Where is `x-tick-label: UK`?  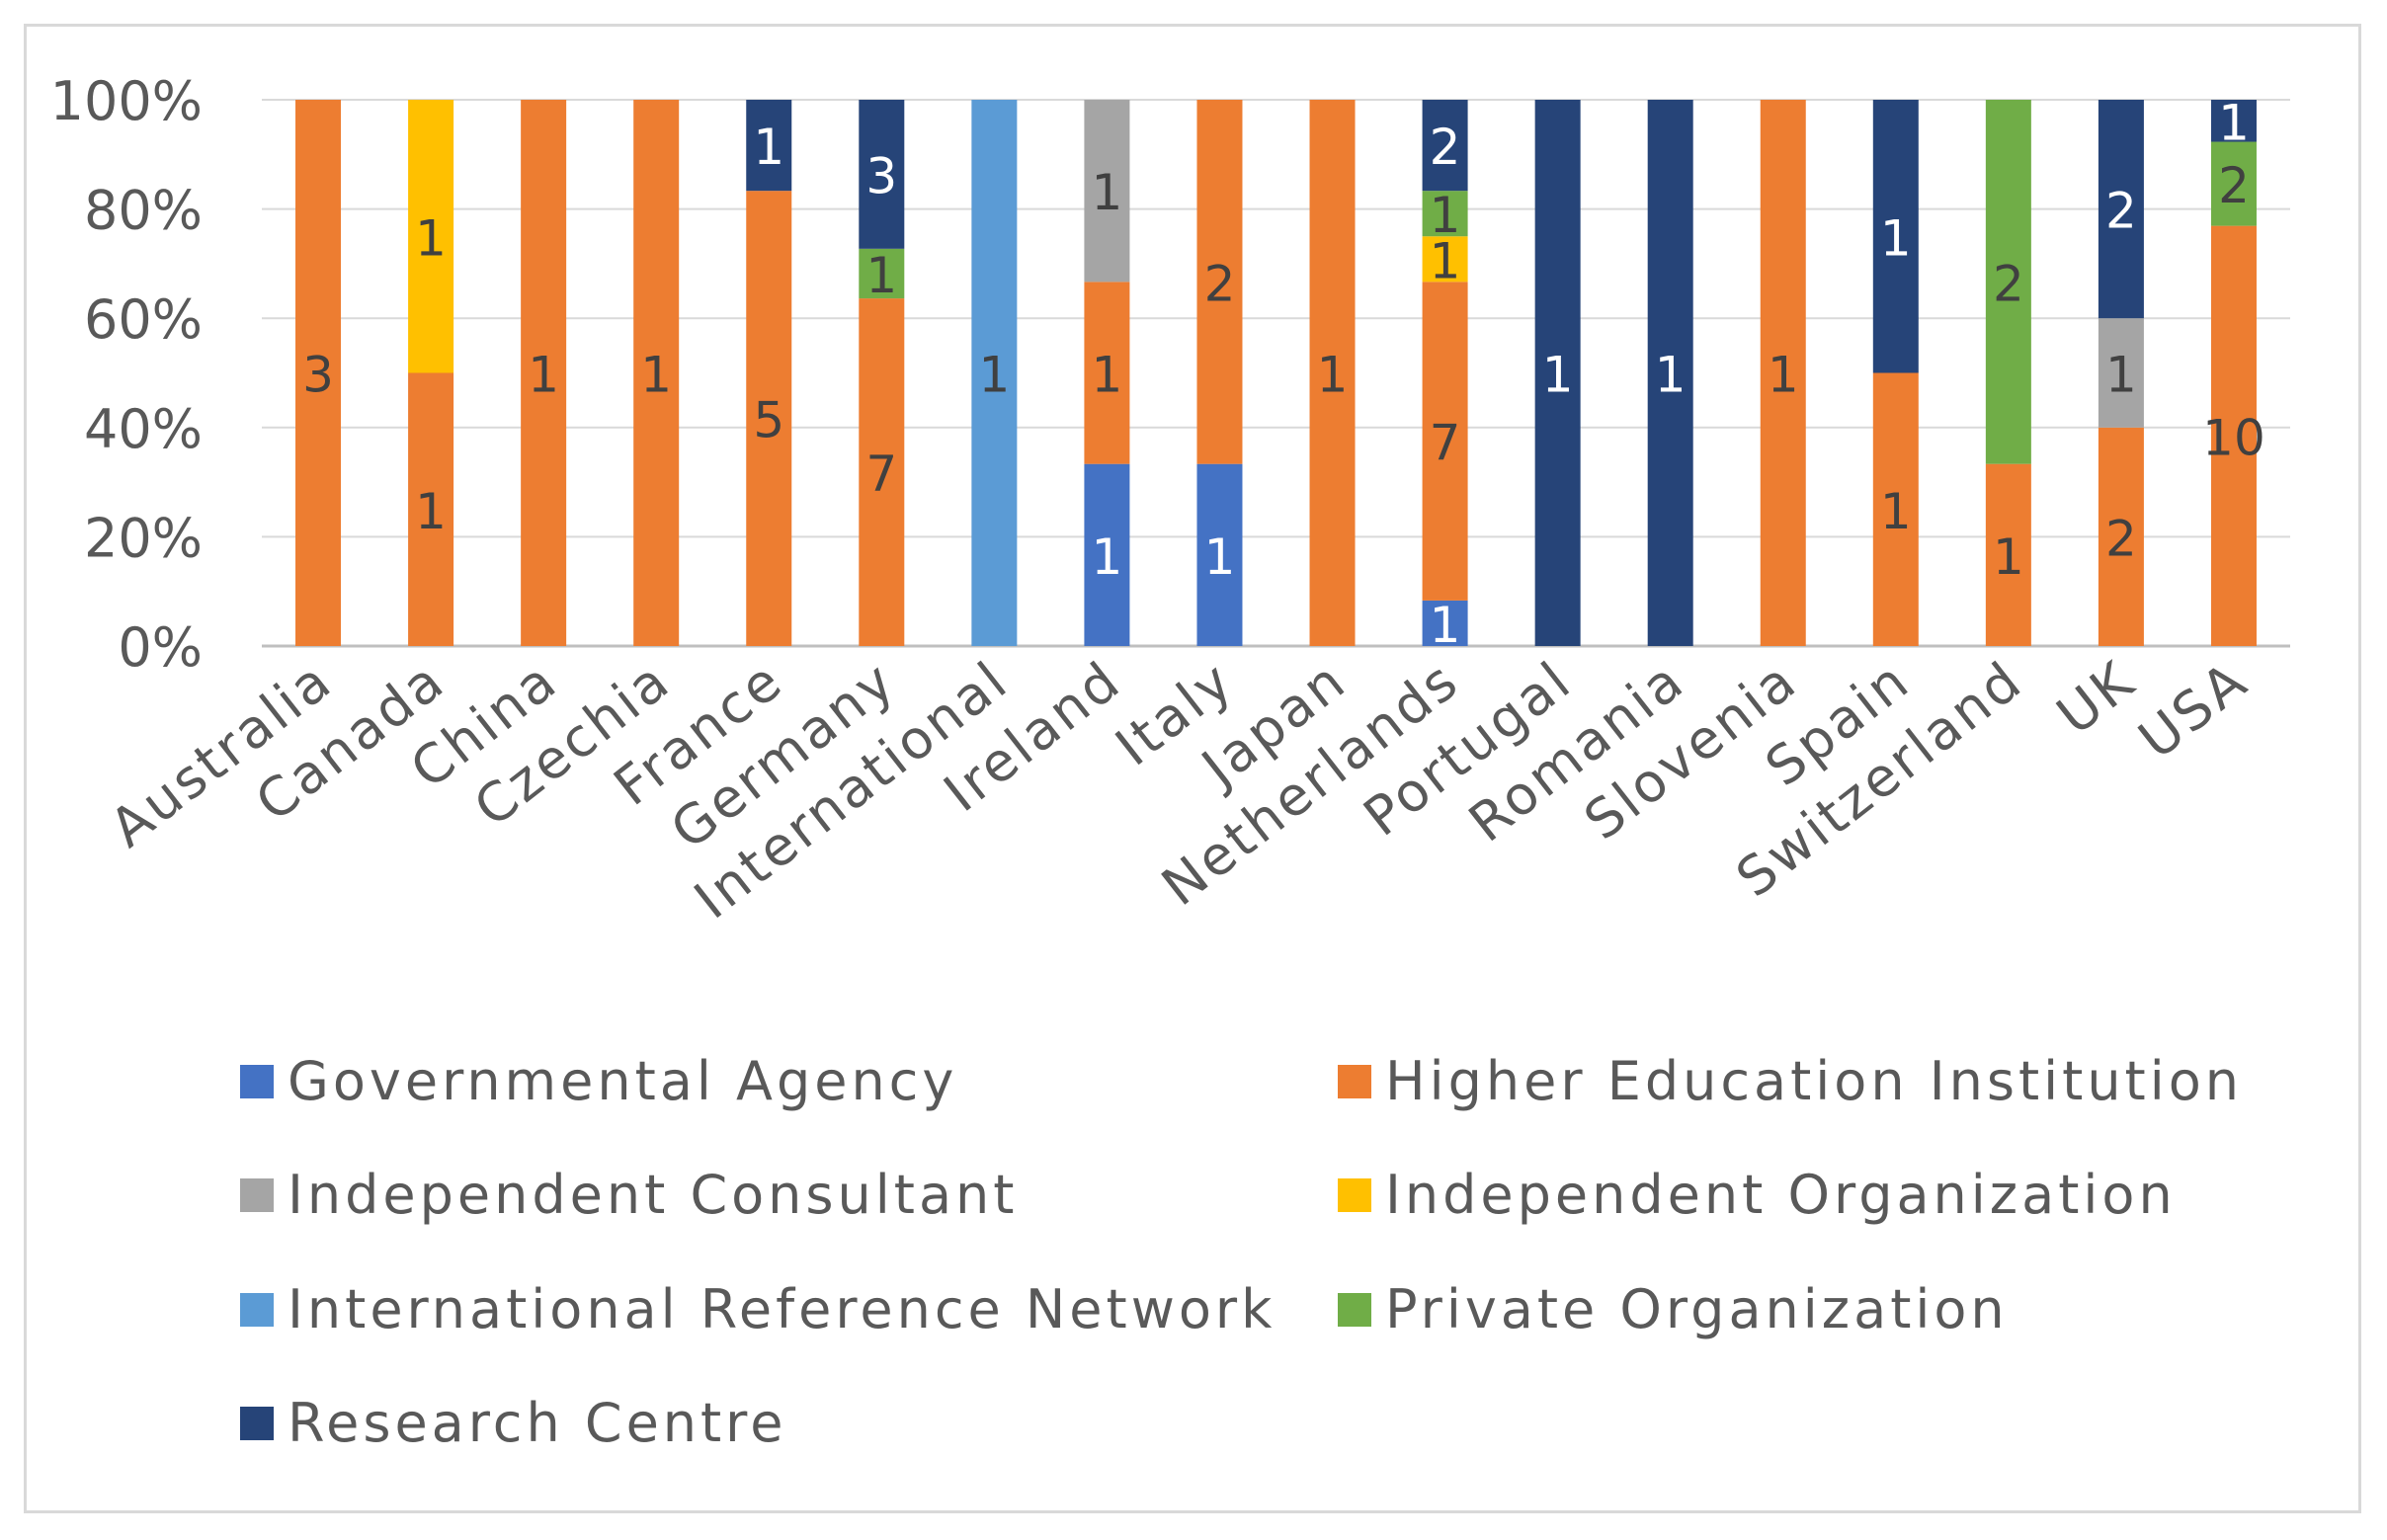 x-tick-label: UK is located at coordinates (2096, 698).